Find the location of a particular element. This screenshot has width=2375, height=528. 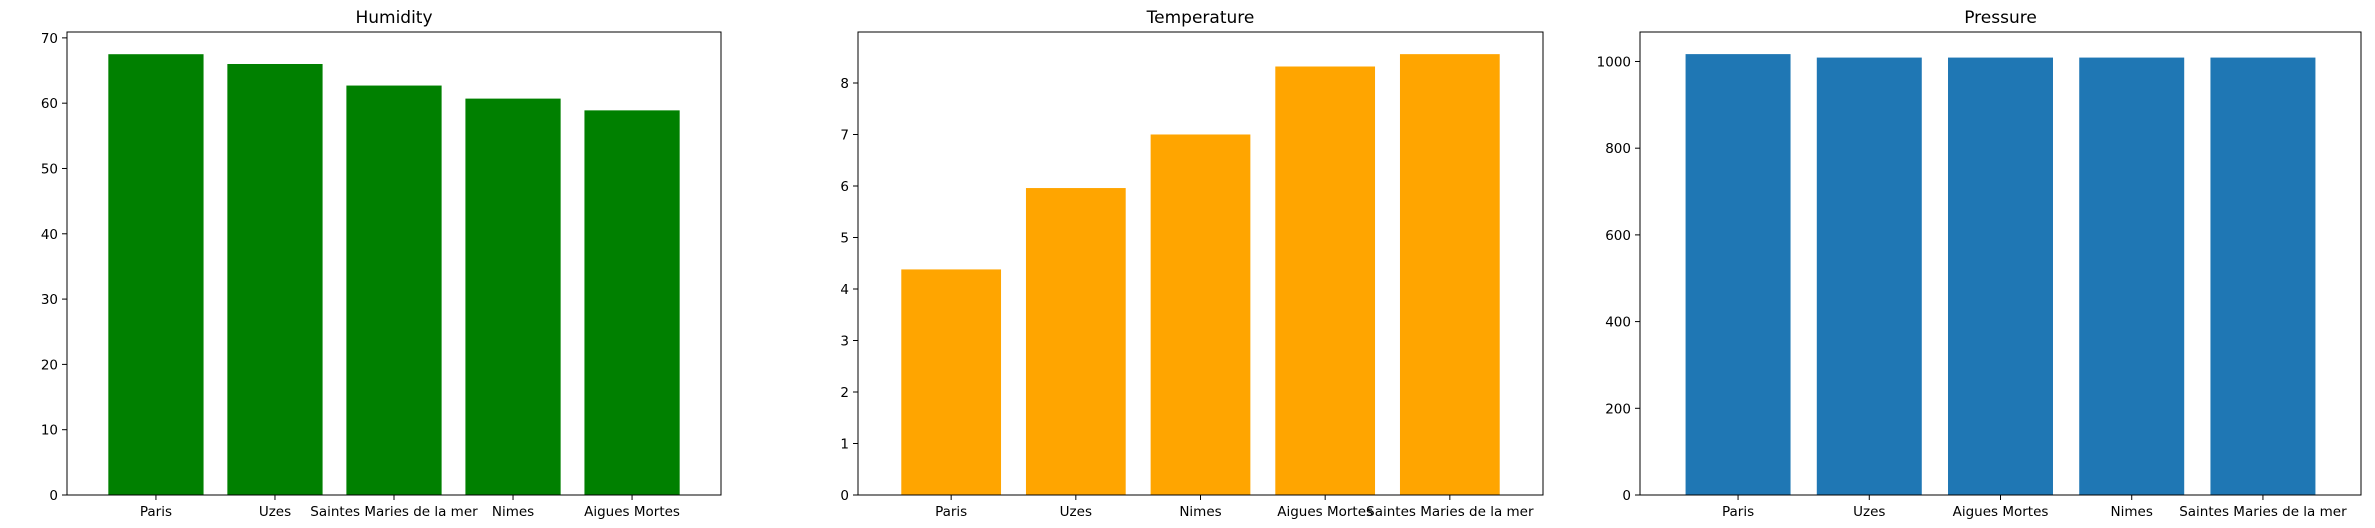

pressure-ytick-label: 200 is located at coordinates (1618, 409).